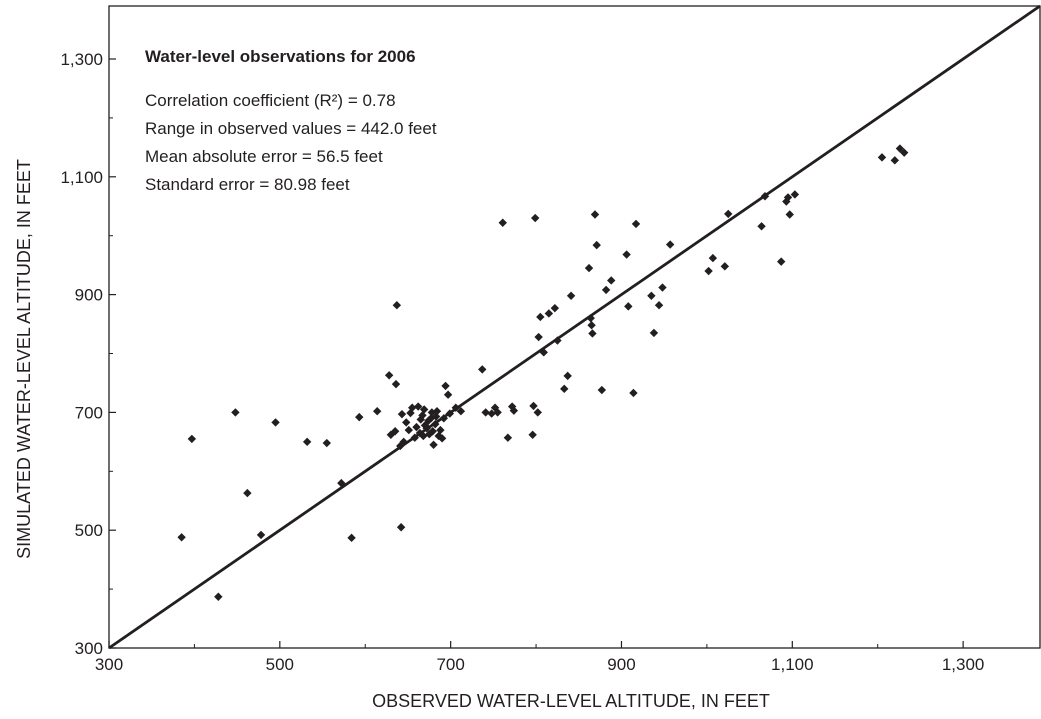 The height and width of the screenshot is (719, 1041). Describe the element at coordinates (89, 648) in the screenshot. I see `y-tick-label: 300` at that location.